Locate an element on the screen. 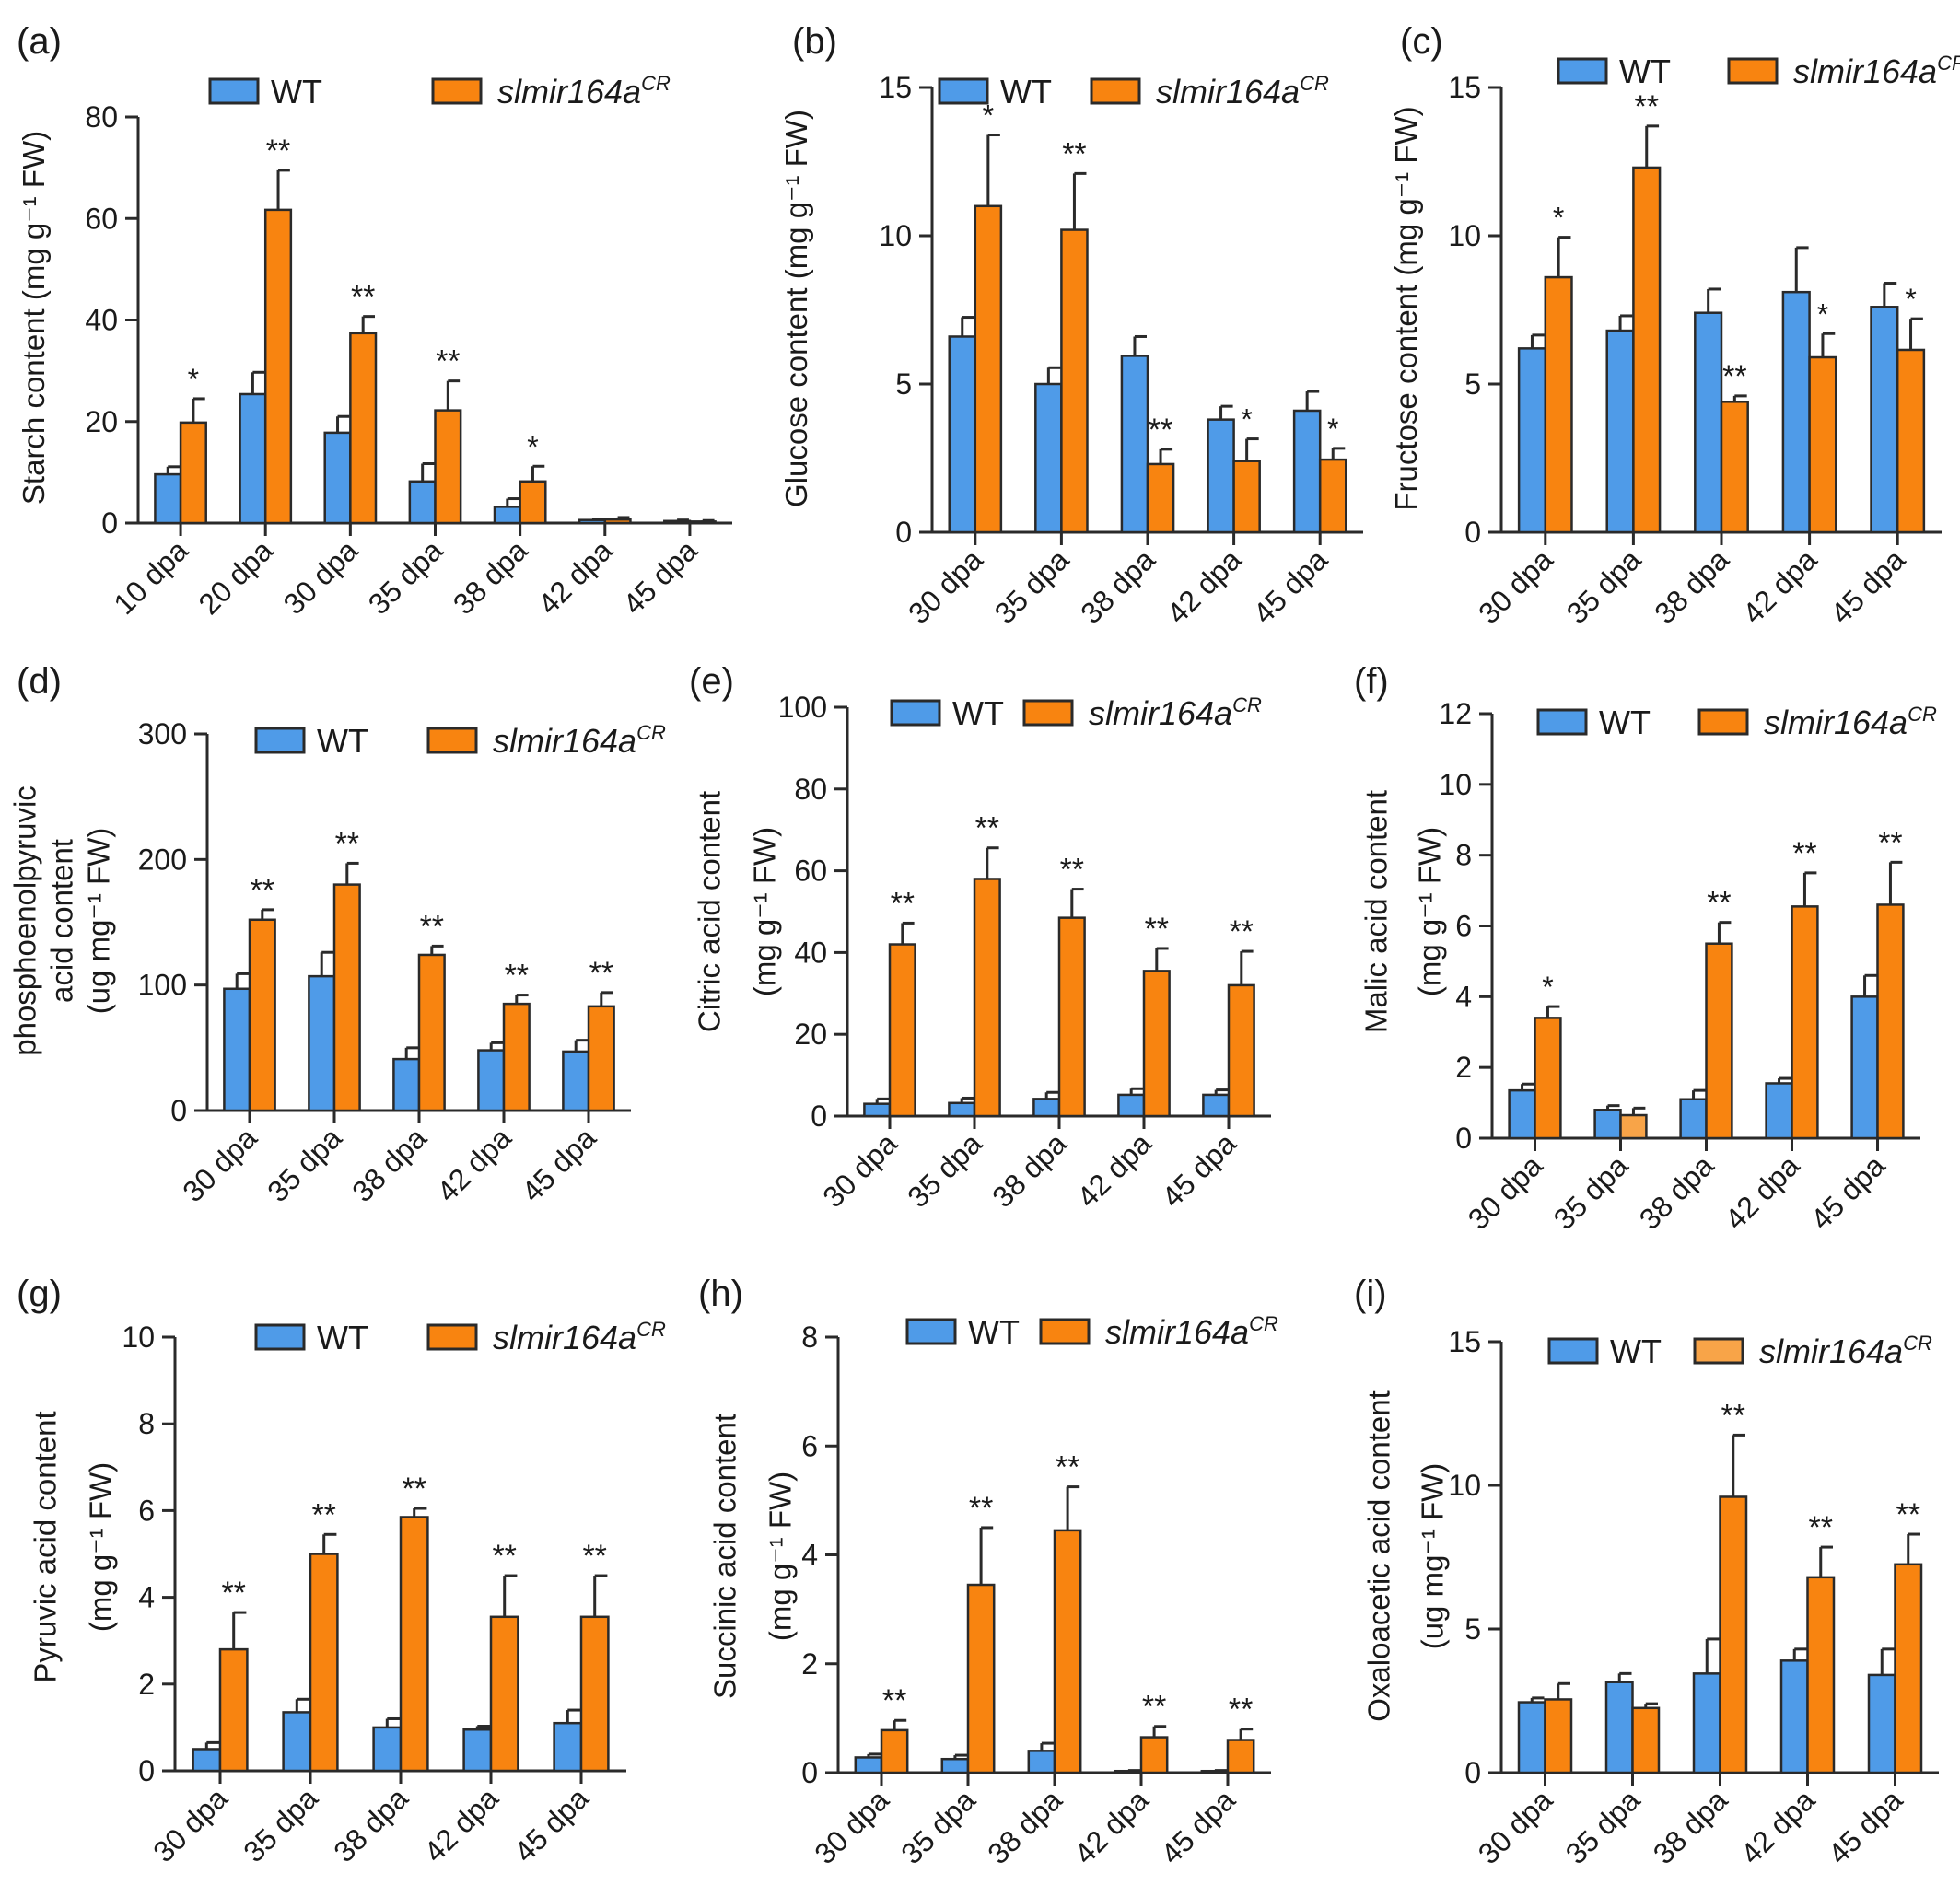  y-axis-label-line: (mg g⁻¹ FW) is located at coordinates (781, 1556).